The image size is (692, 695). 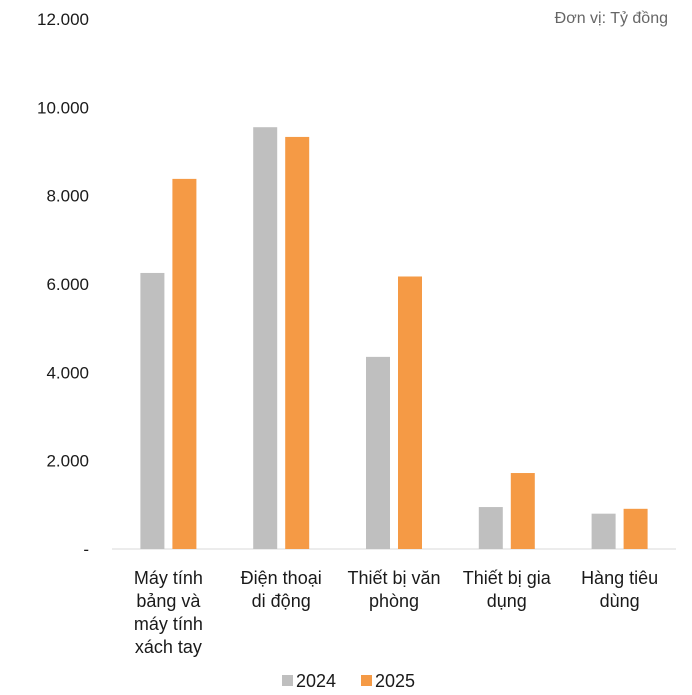 I want to click on category-label: Hàng tiêu dùng, so click(x=619, y=589).